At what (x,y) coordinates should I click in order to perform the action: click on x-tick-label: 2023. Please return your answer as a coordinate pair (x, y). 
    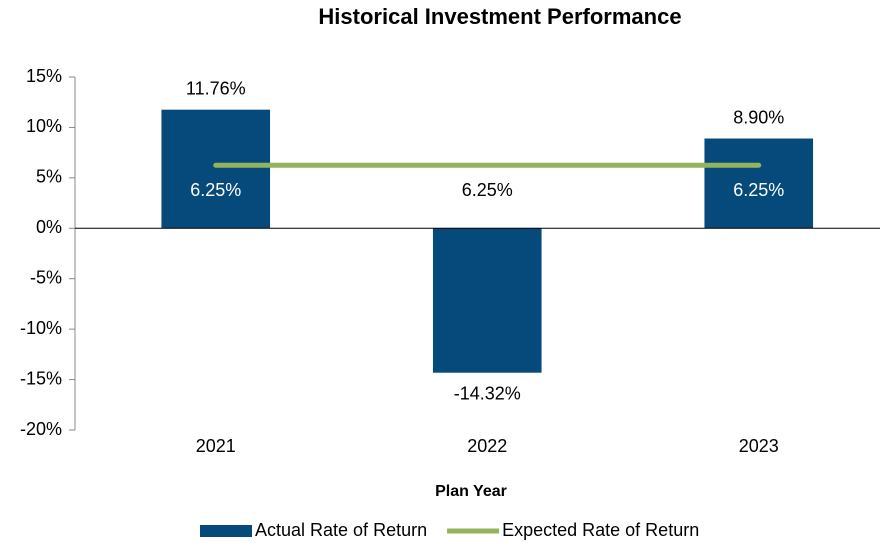
    Looking at the image, I should click on (759, 446).